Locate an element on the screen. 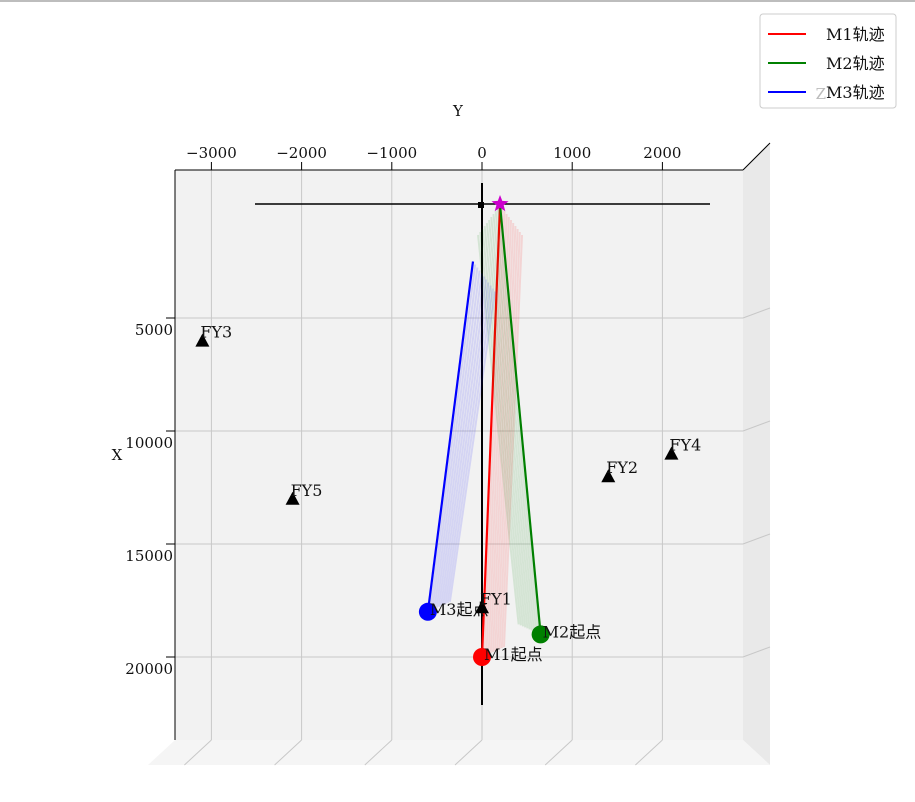  marker-label: FY2 is located at coordinates (622, 467).